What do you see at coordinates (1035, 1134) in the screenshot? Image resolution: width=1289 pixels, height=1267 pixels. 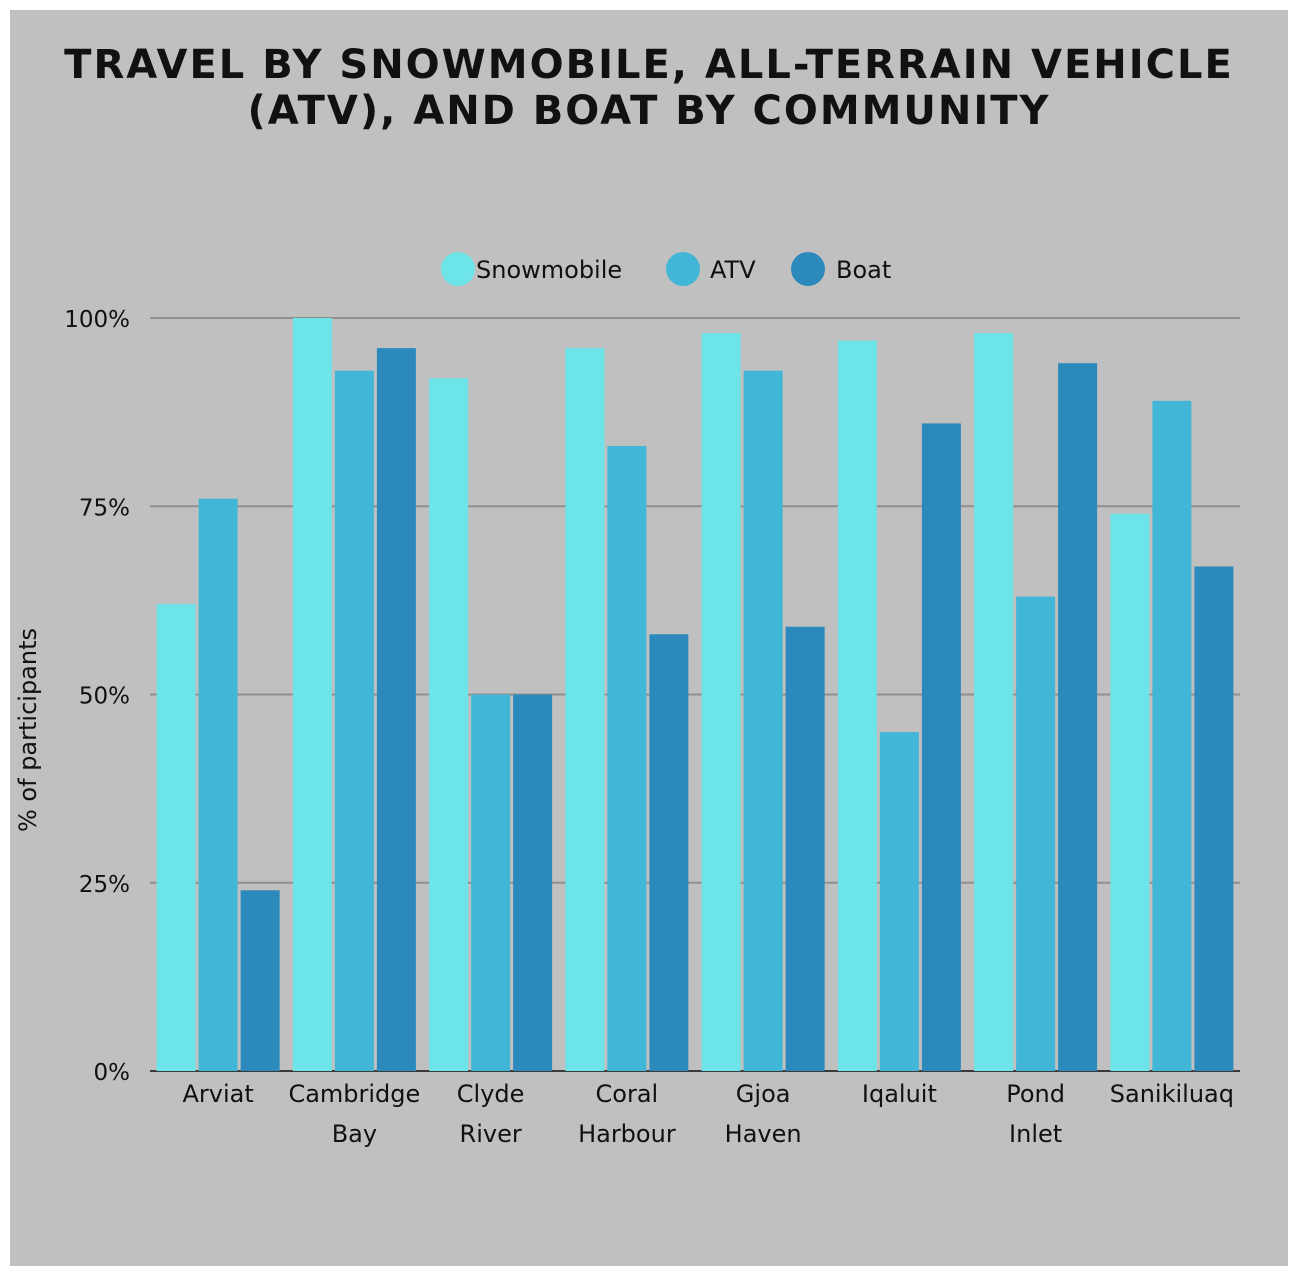 I see `x-tick-label: Inlet` at bounding box center [1035, 1134].